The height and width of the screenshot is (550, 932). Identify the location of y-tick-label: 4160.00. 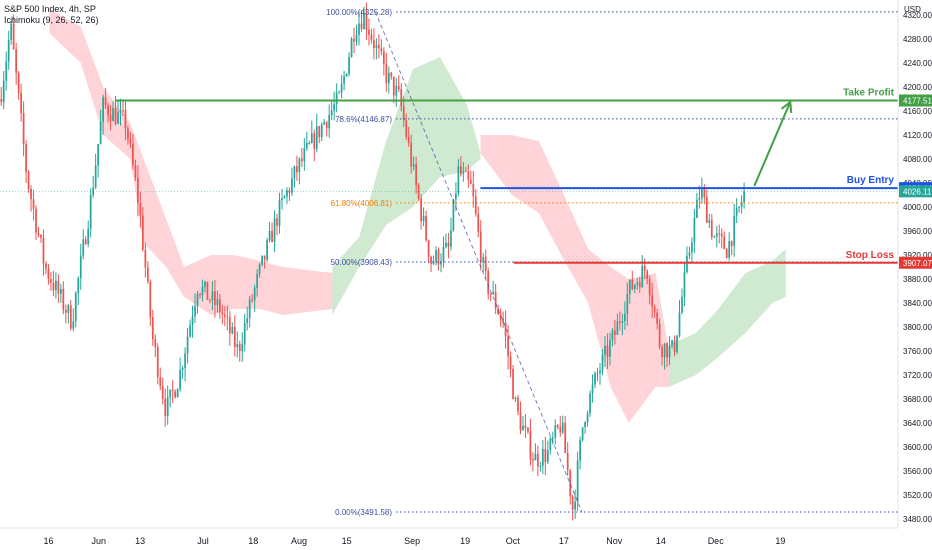
(917, 111).